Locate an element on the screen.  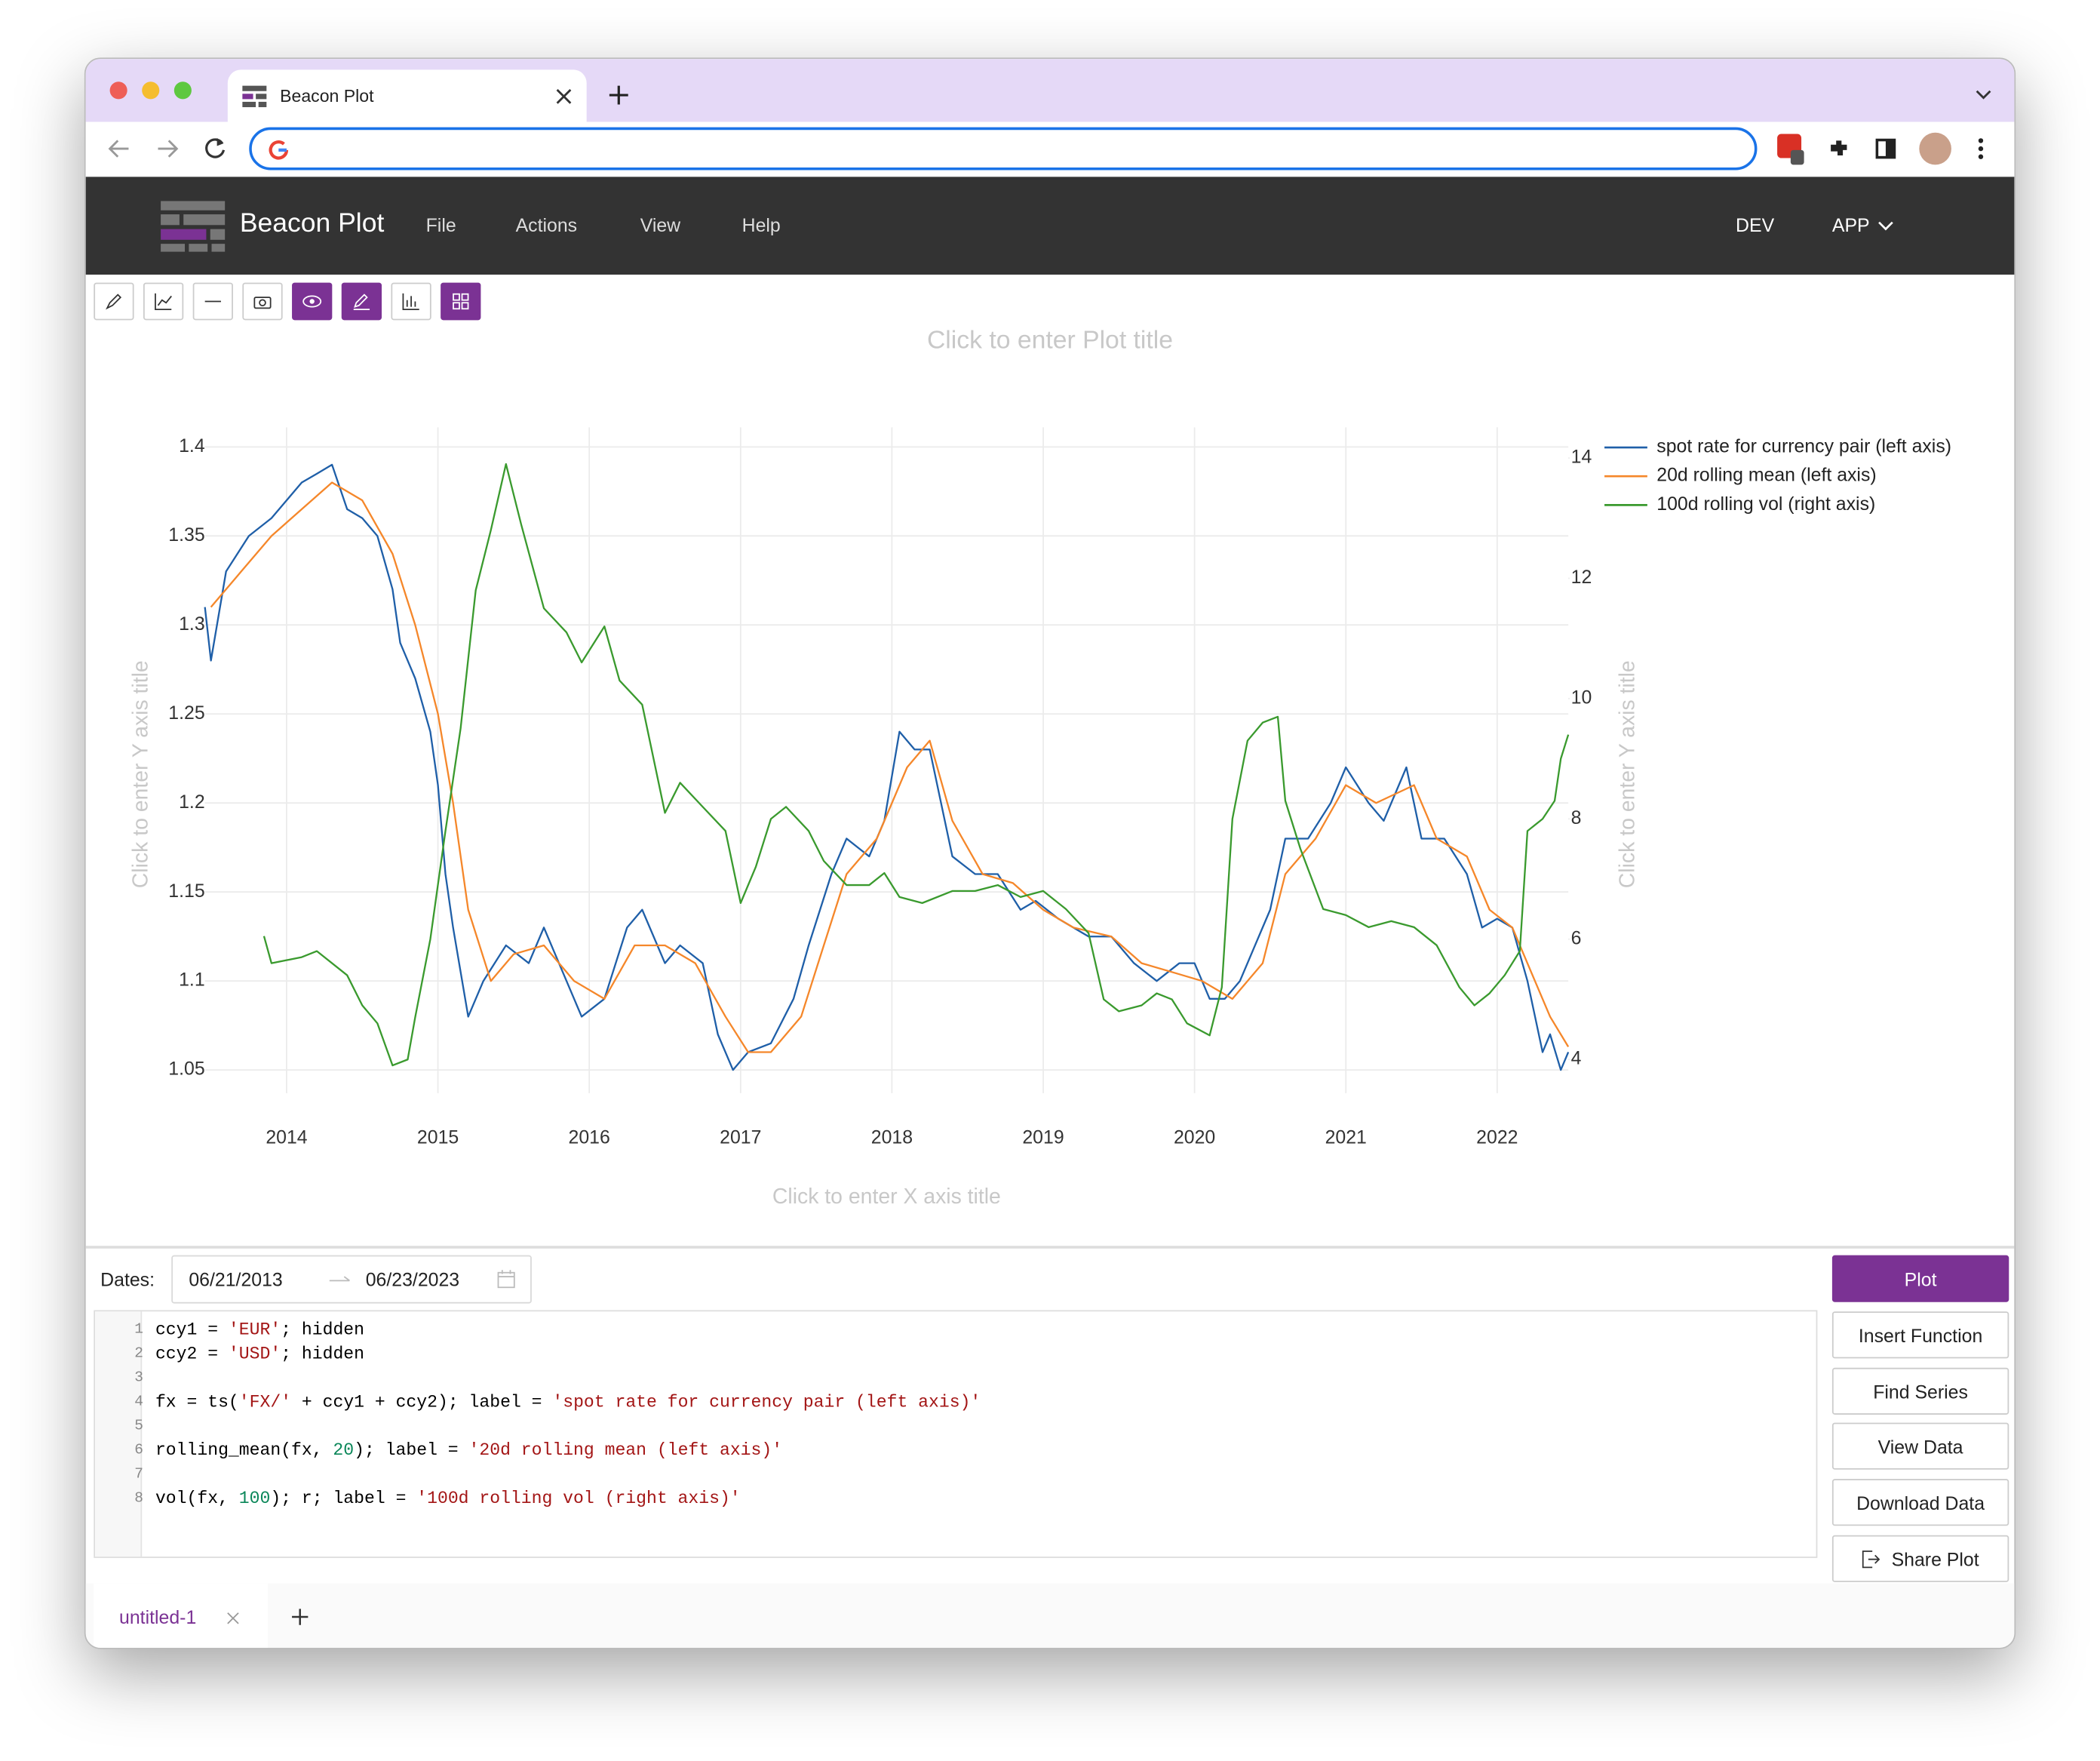
code-line: ccy1 = 'EUR'; hidden is located at coordinates (259, 1330).